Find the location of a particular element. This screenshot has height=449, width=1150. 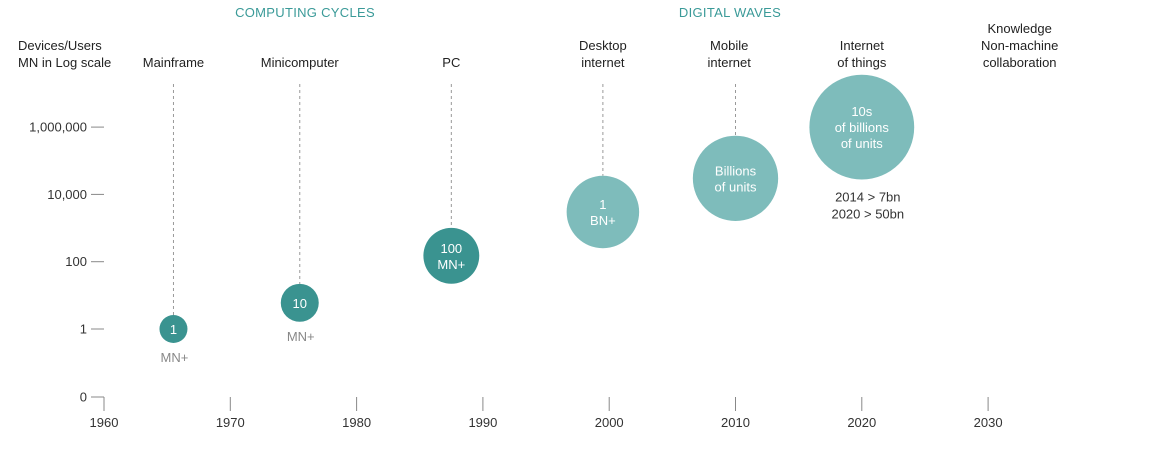

x-tick-label: 2030 is located at coordinates (988, 422).